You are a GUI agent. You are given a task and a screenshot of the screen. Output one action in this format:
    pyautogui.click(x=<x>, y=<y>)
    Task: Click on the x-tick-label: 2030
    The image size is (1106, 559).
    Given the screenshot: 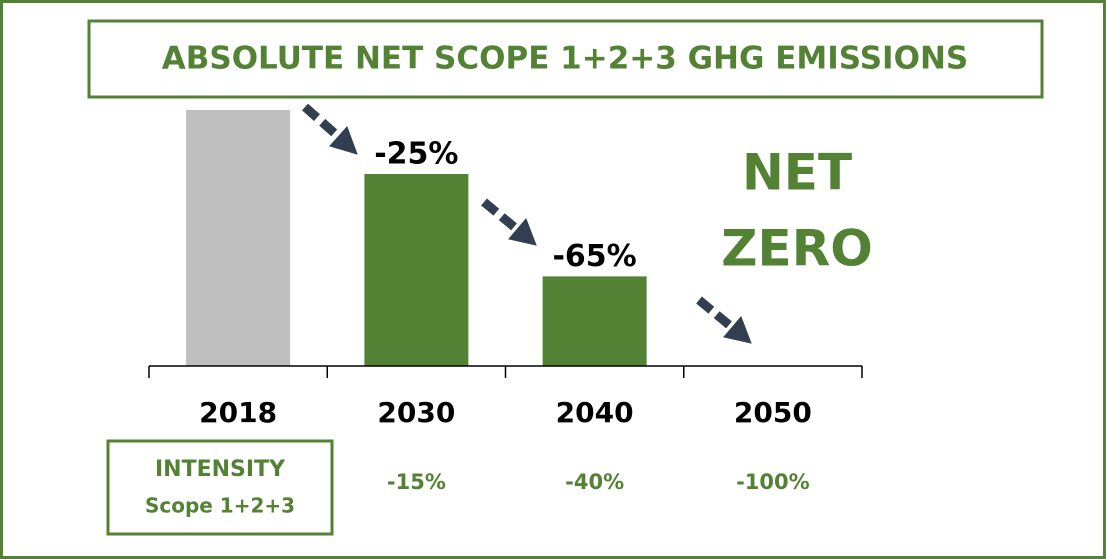 What is the action you would take?
    pyautogui.click(x=416, y=412)
    